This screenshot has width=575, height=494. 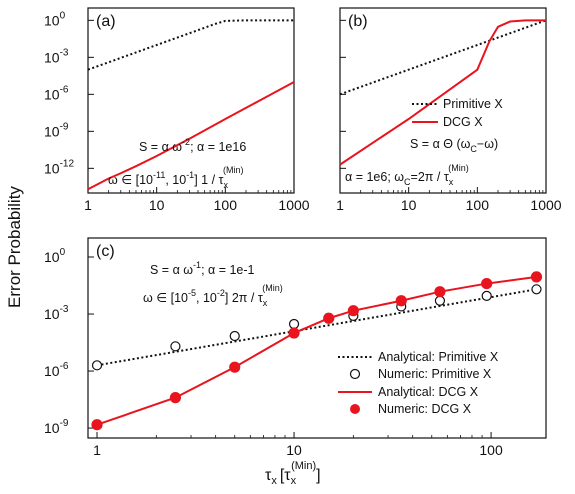 I want to click on x-tick-label-b: 1, so click(x=340, y=205).